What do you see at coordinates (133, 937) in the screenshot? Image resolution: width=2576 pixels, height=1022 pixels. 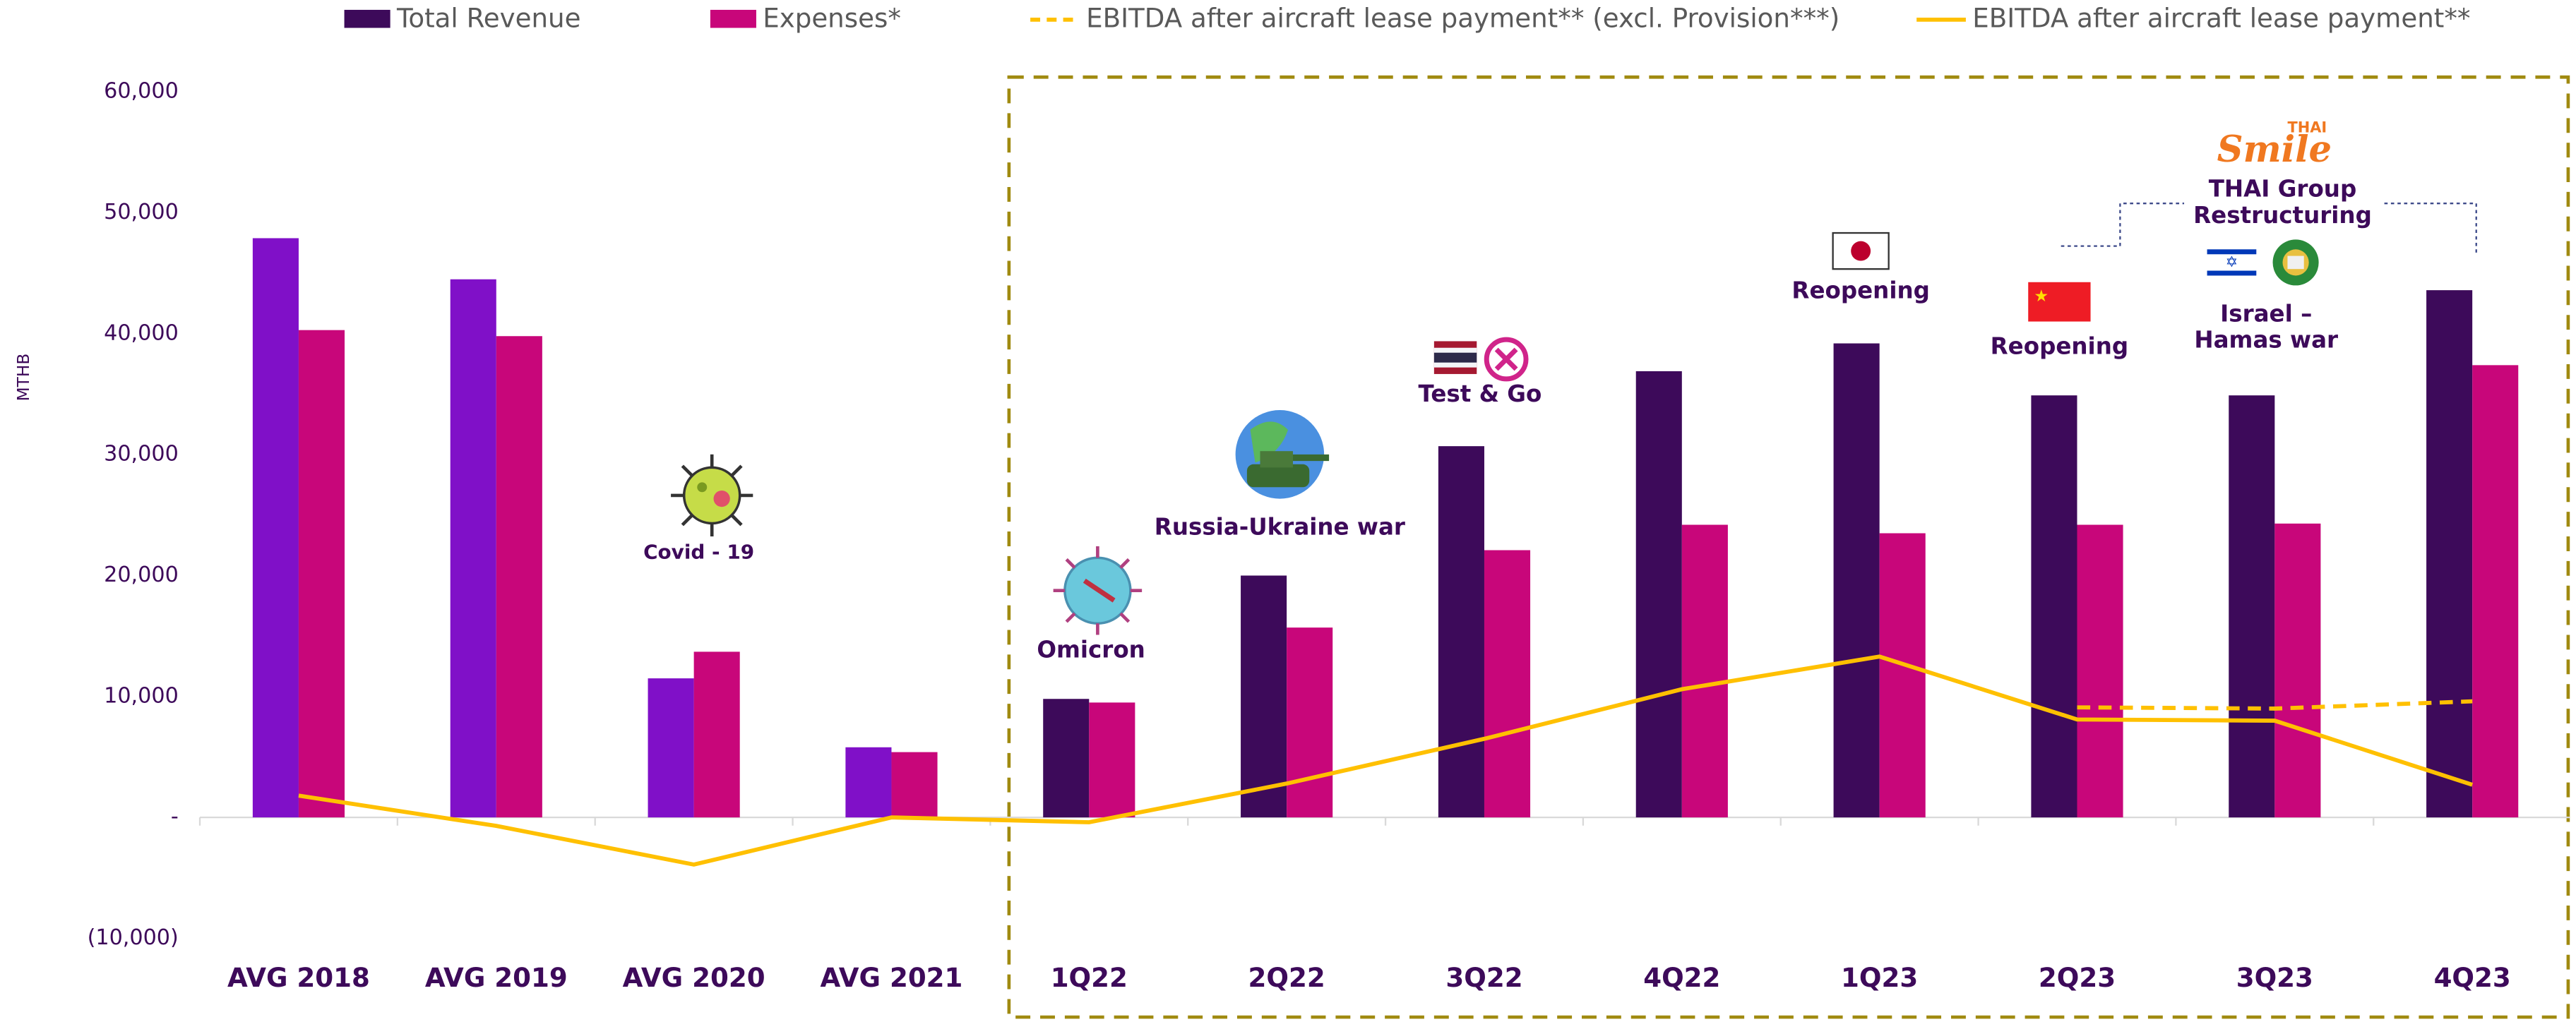 I see `y-tick-label: (10,000)` at bounding box center [133, 937].